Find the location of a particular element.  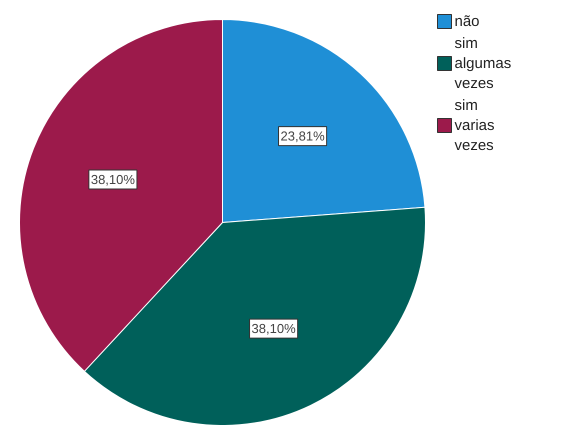

legend-label: sim varias vezes is located at coordinates (474, 125).